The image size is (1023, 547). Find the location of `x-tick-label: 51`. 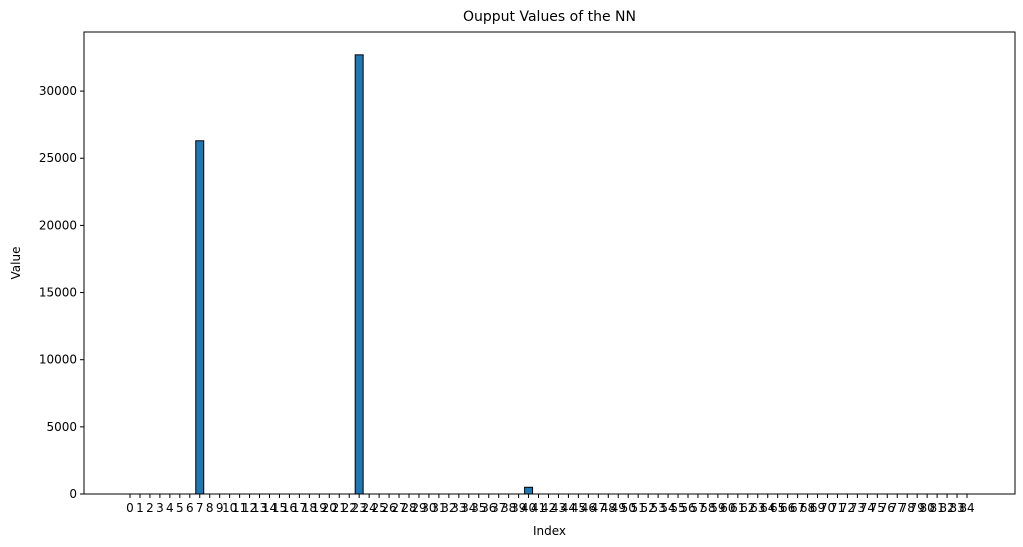

x-tick-label: 51 is located at coordinates (638, 508).